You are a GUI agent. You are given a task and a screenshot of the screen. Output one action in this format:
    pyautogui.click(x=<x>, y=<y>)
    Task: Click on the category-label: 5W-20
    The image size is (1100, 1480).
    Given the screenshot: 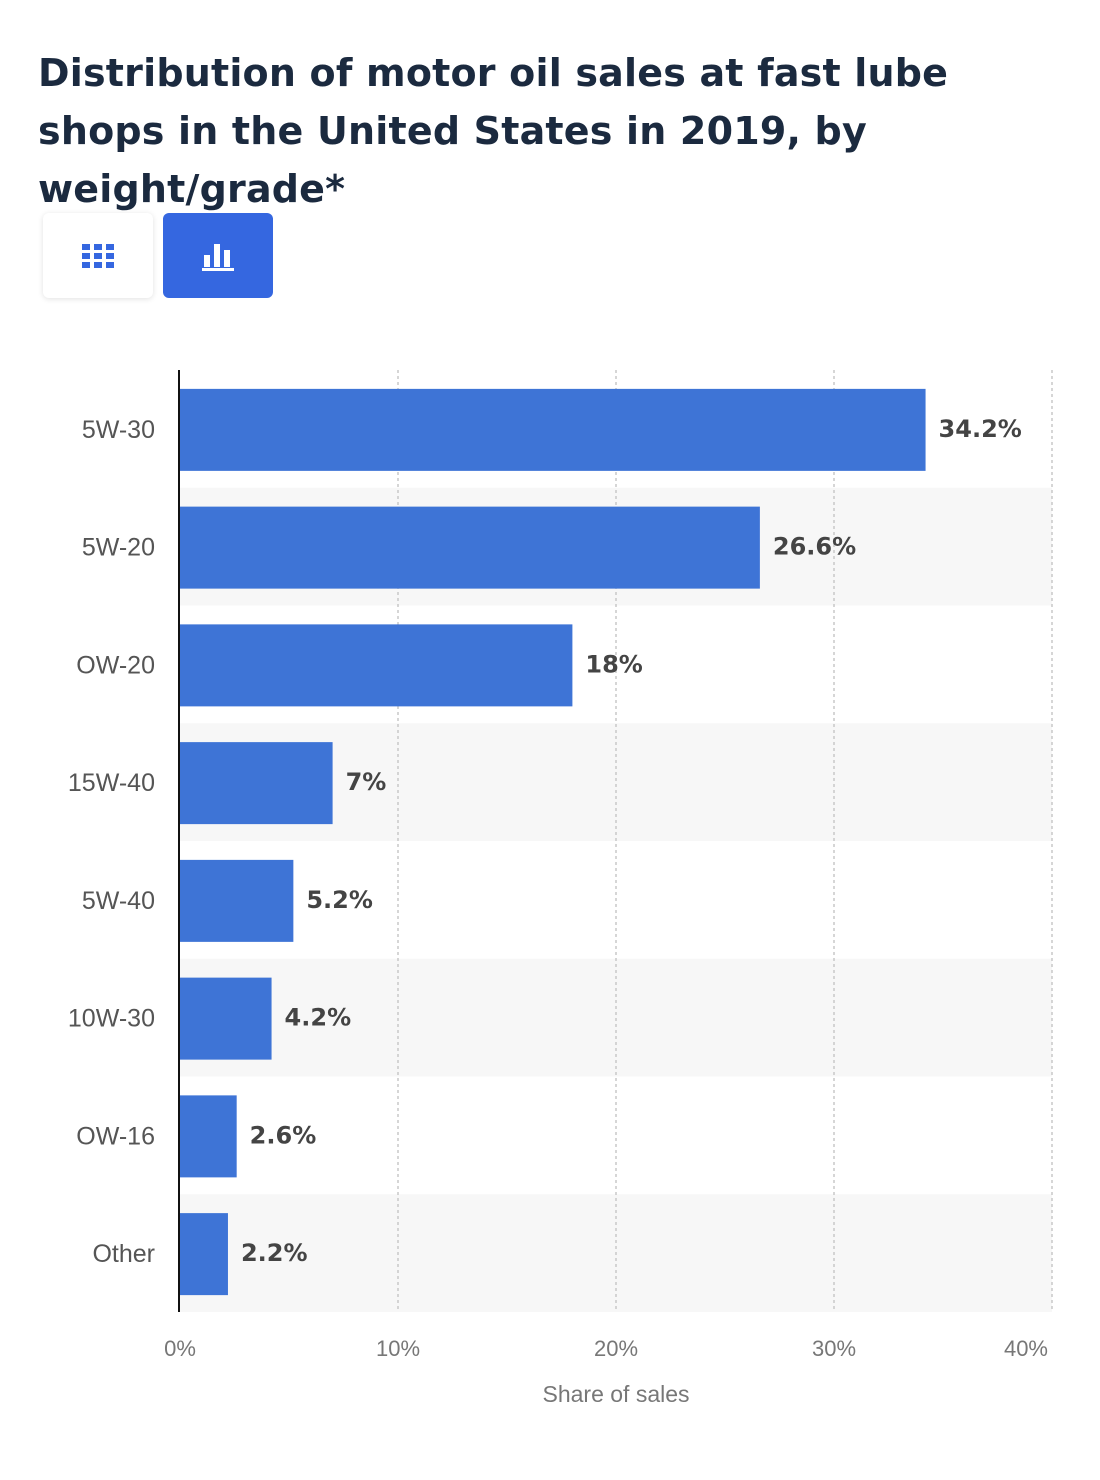 What is the action you would take?
    pyautogui.click(x=118, y=548)
    